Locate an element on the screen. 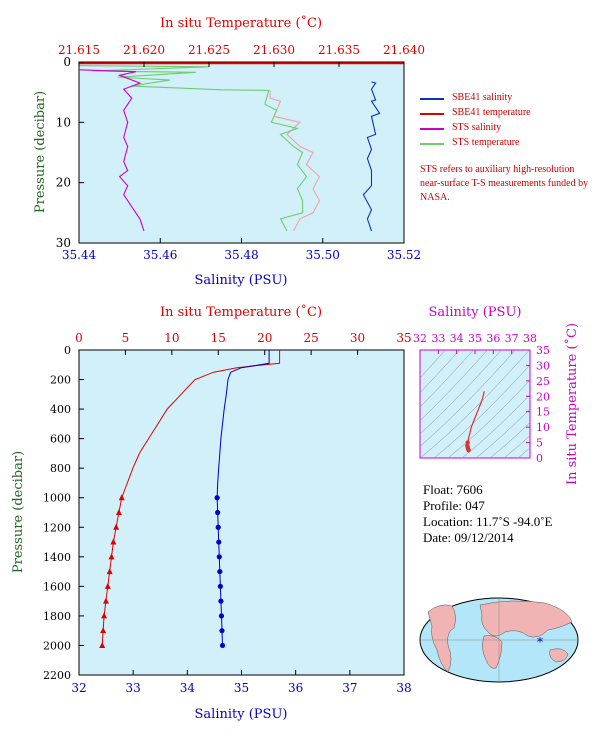 The image size is (601, 736). map-land-americas is located at coordinates (441, 638).